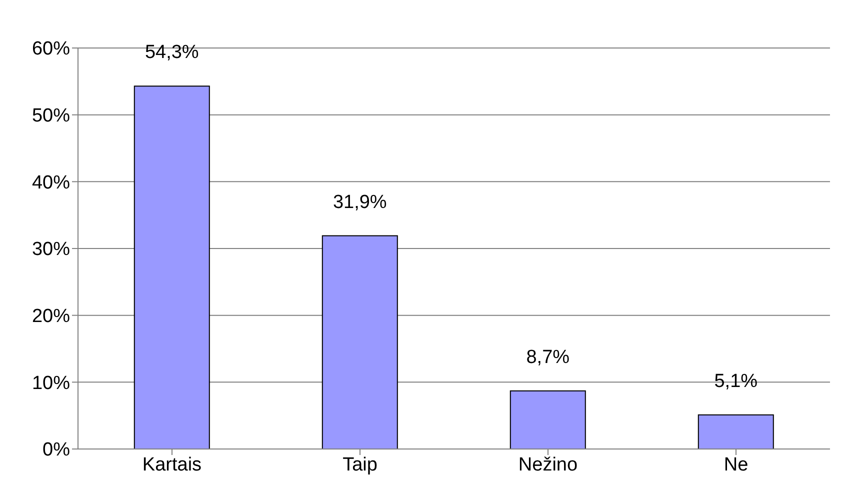  I want to click on y-tick-label: 30%, so click(51, 249).